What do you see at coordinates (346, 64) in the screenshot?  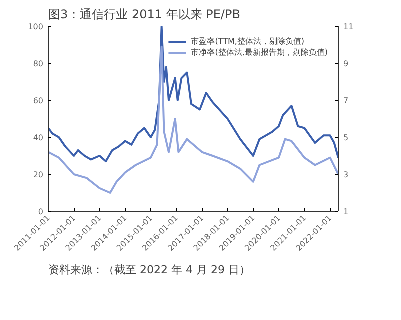 I see `y2-tick-label: 9` at bounding box center [346, 64].